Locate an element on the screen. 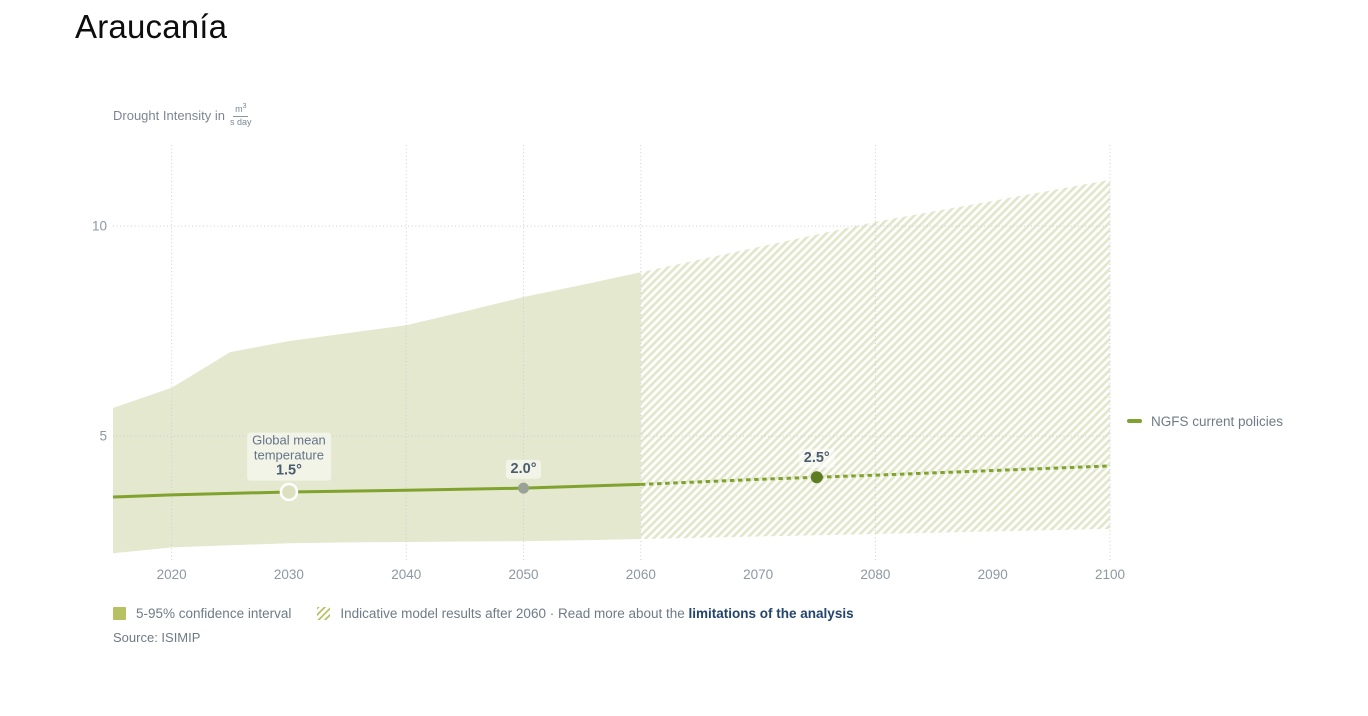  temperature-markers is located at coordinates (551, 486).